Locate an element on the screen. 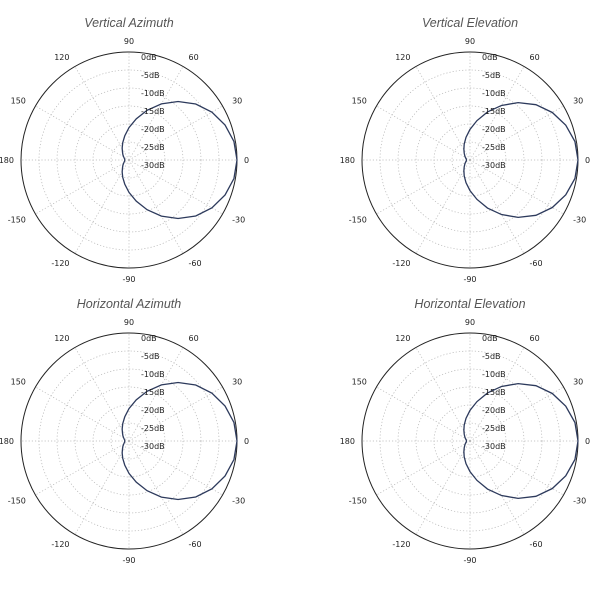  chart-title: Vertical Elevation is located at coordinates (470, 23).